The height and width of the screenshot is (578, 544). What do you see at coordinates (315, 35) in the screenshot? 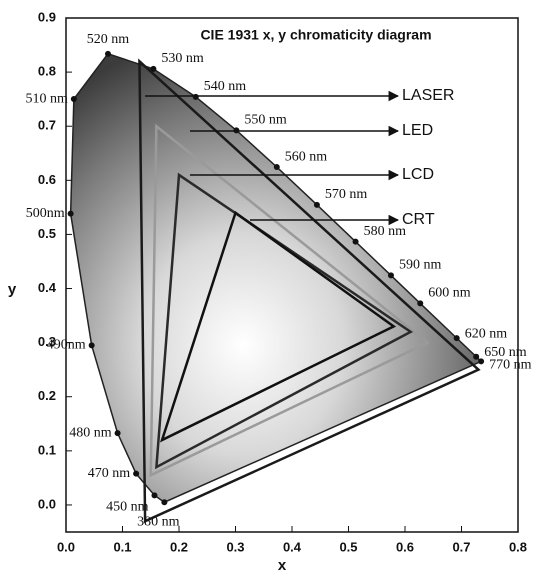
I see `chart-title: CIE 1931 x, y chromaticity diagram` at bounding box center [315, 35].